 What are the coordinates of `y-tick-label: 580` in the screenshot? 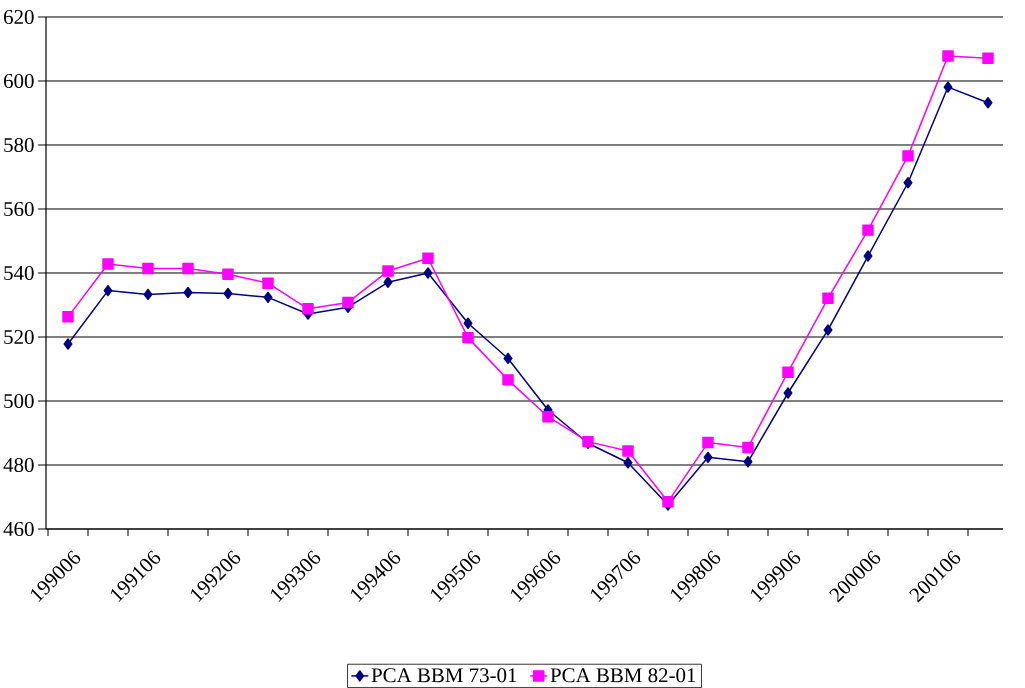 It's located at (19, 145).